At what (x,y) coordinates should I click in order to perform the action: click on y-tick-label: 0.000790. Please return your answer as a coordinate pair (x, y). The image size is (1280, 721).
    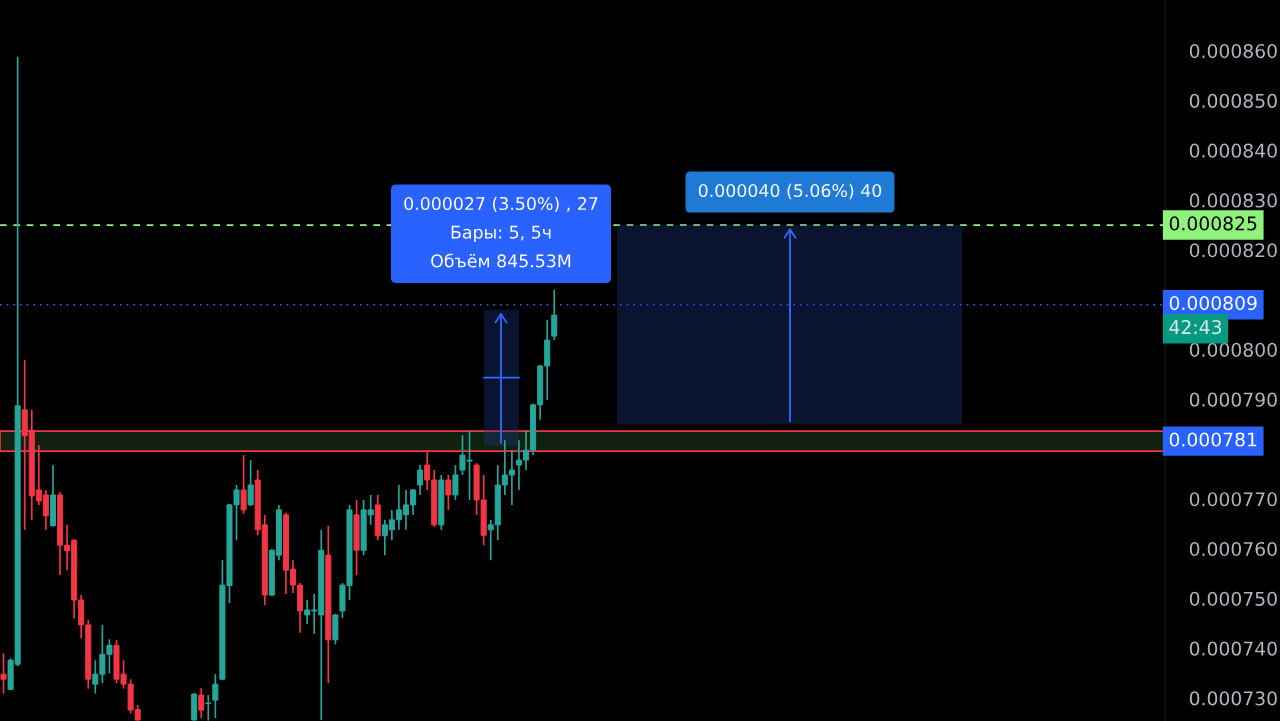
    Looking at the image, I should click on (1233, 399).